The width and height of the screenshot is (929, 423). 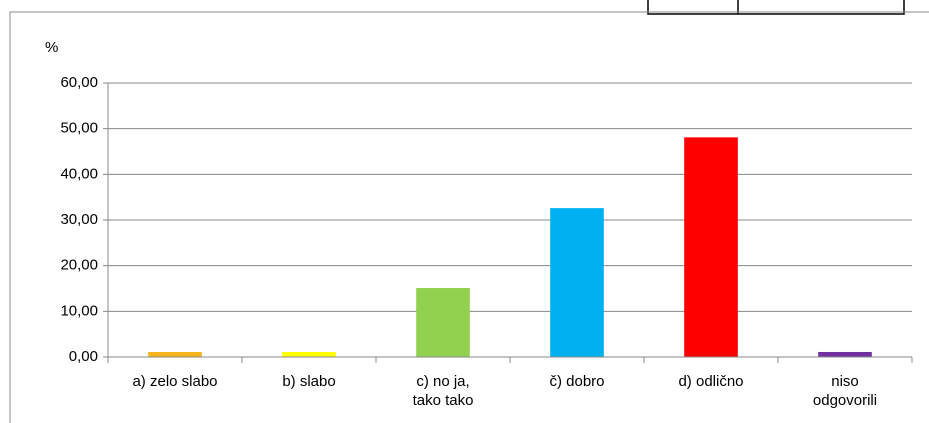 What do you see at coordinates (443, 391) in the screenshot?
I see `x-tick-label: c) no ja, tako tako` at bounding box center [443, 391].